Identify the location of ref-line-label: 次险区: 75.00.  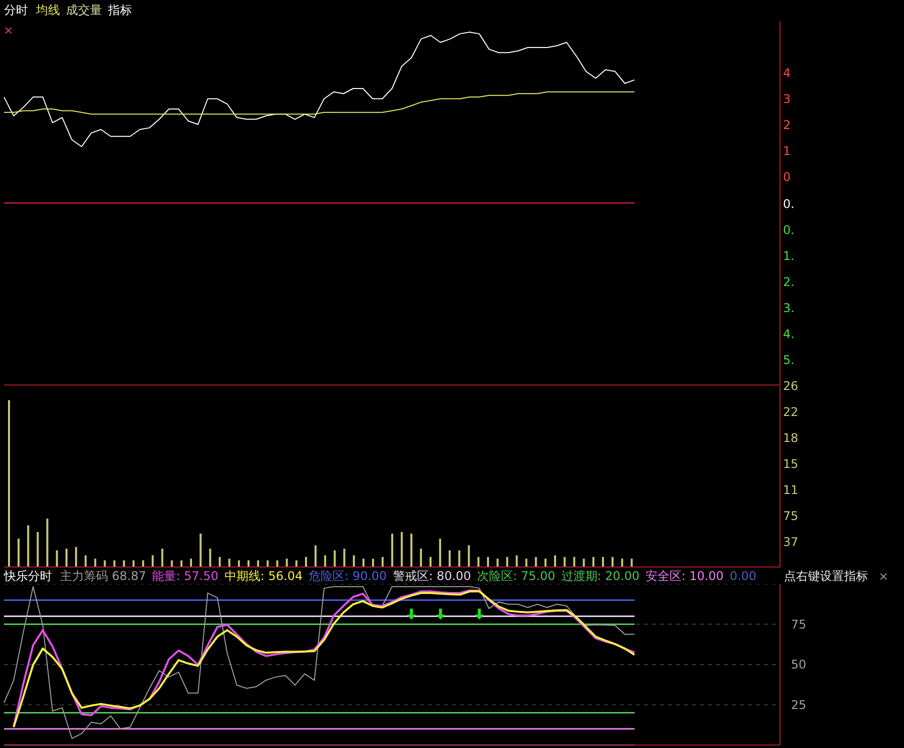
(516, 576).